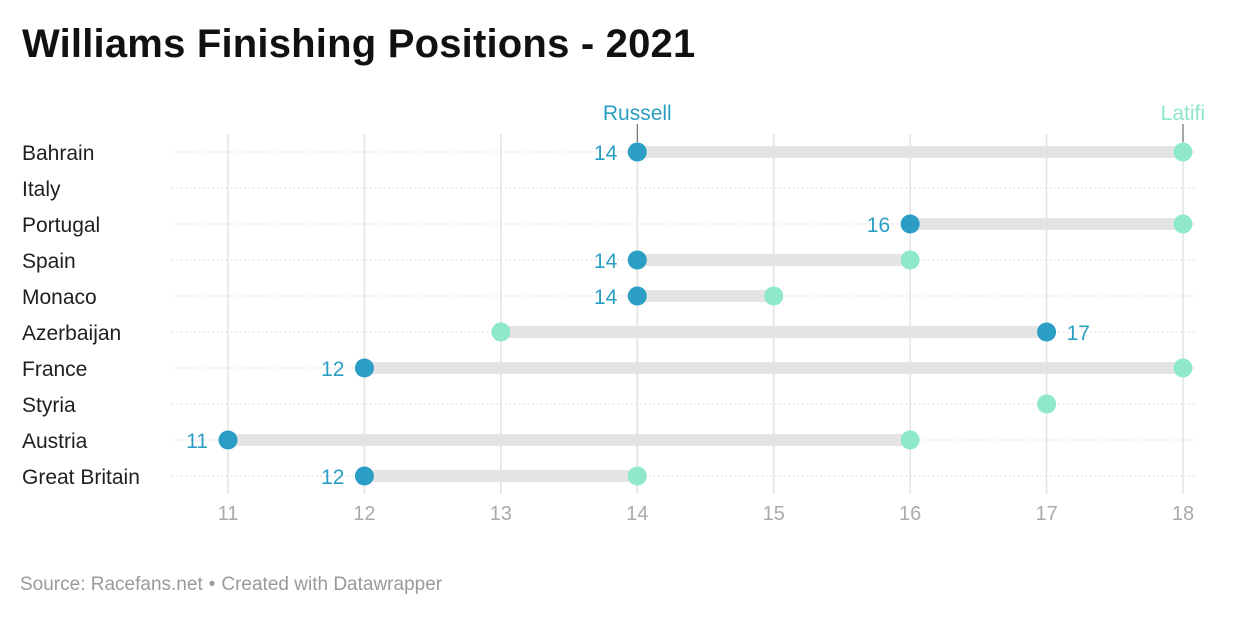 The height and width of the screenshot is (620, 1240). I want to click on row-label: Austria, so click(55, 441).